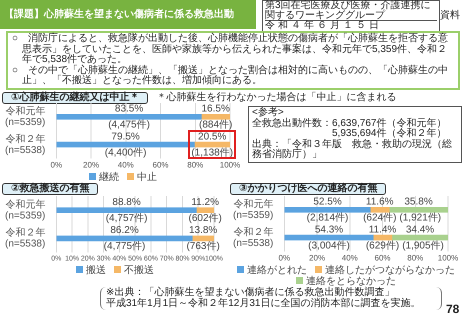 Image resolution: width=462 pixels, height=320 pixels. Describe the element at coordinates (147, 177) in the screenshot. I see `legend-label: 中止` at that location.